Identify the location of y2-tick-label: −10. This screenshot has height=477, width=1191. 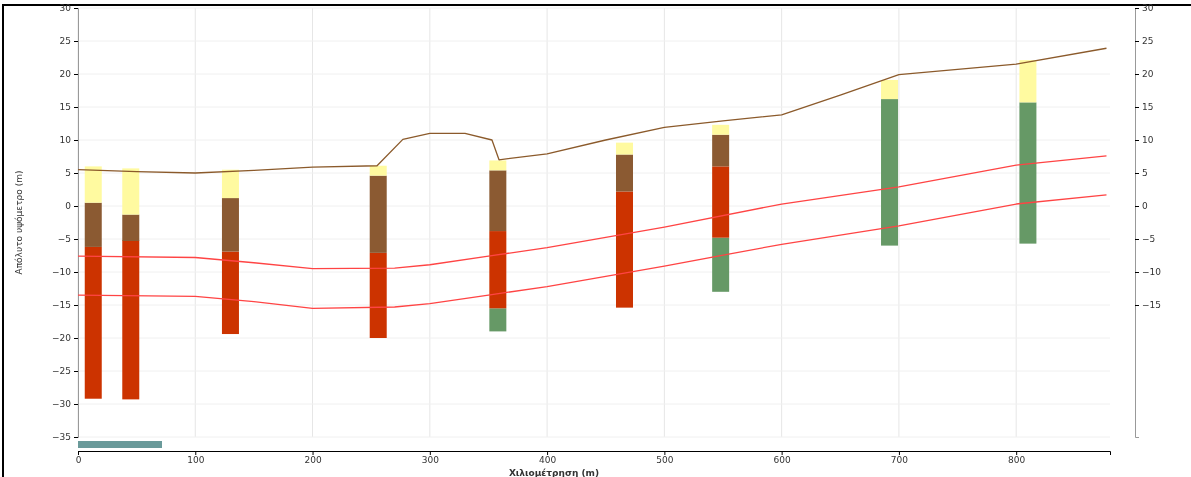
(1152, 272).